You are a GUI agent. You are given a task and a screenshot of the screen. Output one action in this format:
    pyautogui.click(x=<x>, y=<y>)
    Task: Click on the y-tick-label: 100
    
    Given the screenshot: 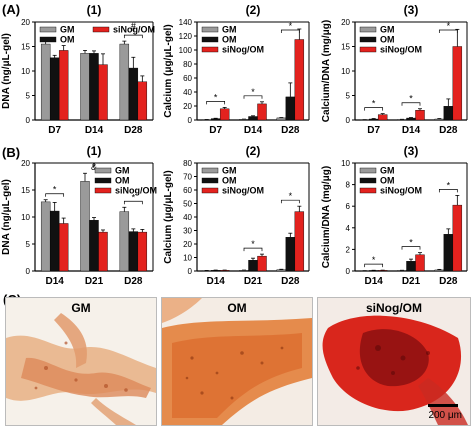 What is the action you would take?
    pyautogui.click(x=186, y=50)
    